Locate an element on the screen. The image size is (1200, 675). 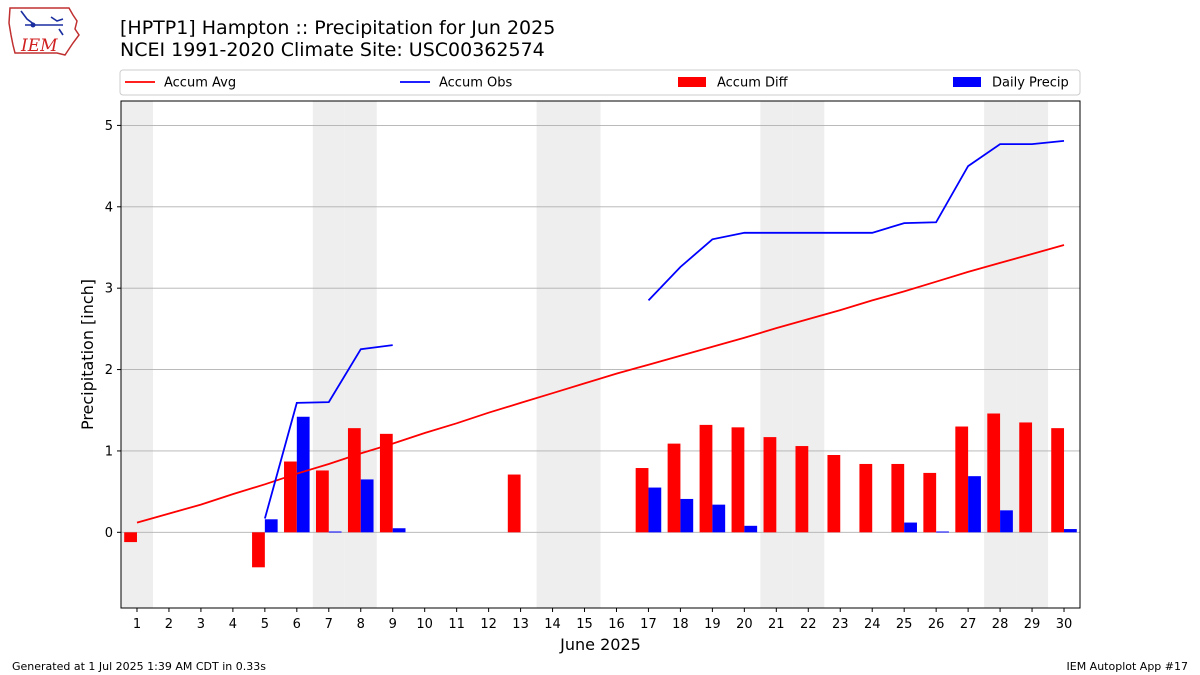
y-tick-label: 1 is located at coordinates (109, 451).